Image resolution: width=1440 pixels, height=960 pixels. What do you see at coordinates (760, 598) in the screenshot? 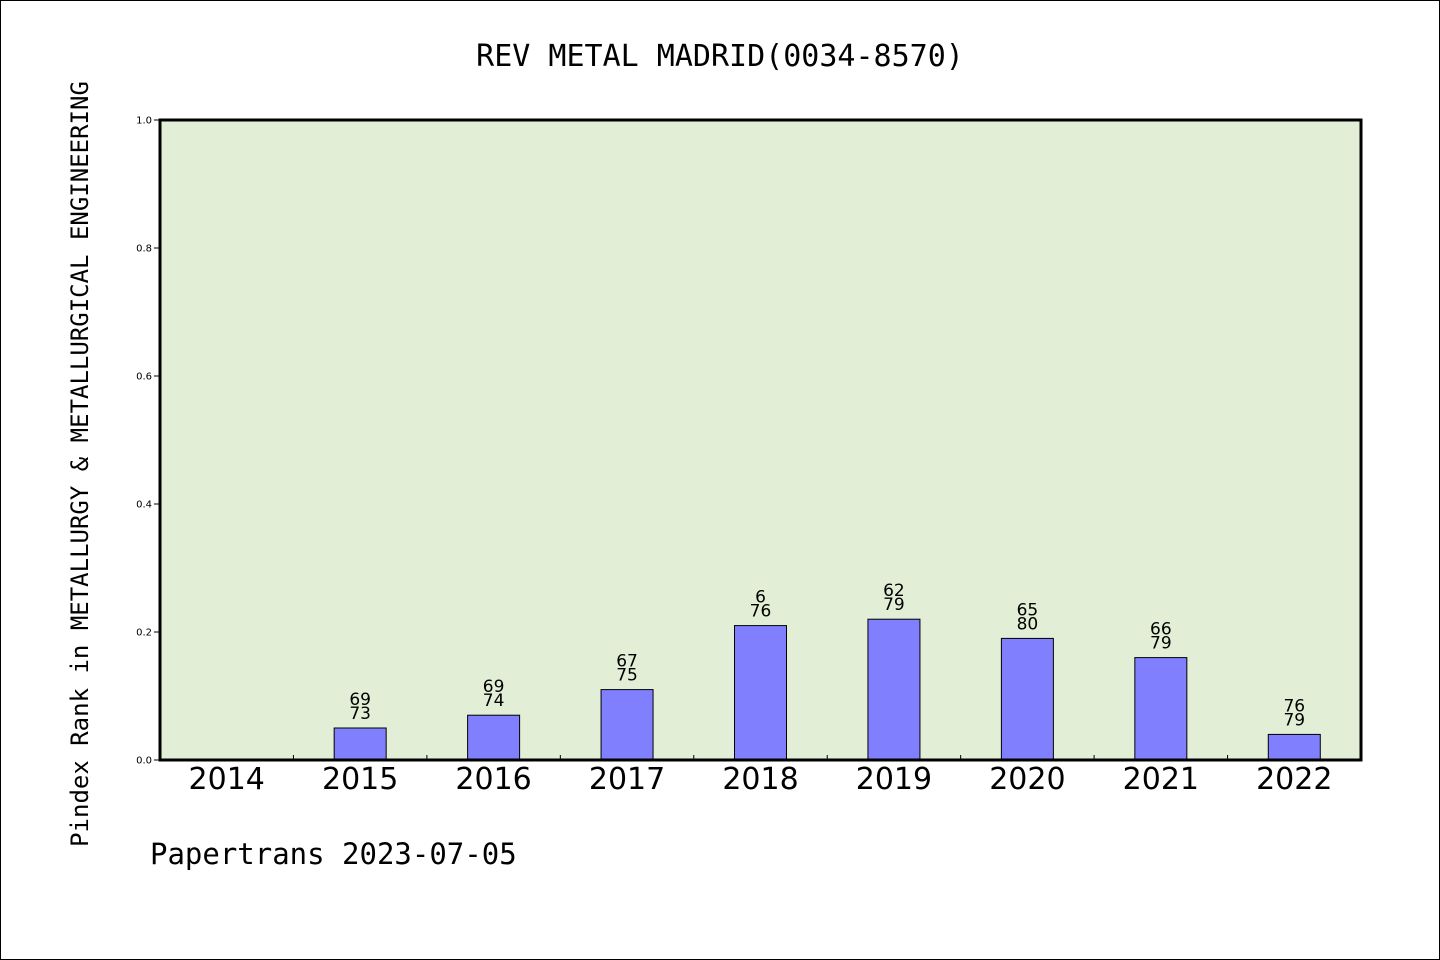
I see `bar-rank-label: 6` at bounding box center [760, 598].